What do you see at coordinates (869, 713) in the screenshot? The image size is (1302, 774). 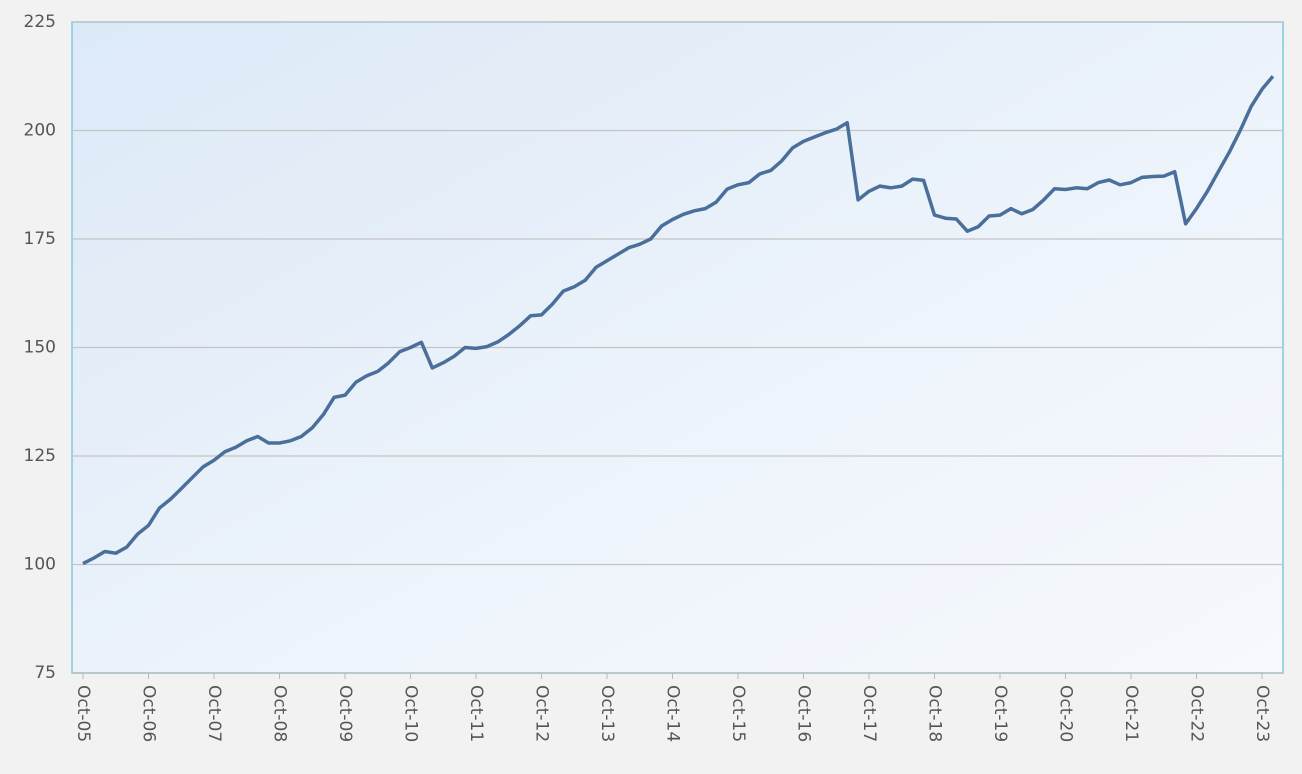 I see `x-tick-label: Oct-17` at bounding box center [869, 713].